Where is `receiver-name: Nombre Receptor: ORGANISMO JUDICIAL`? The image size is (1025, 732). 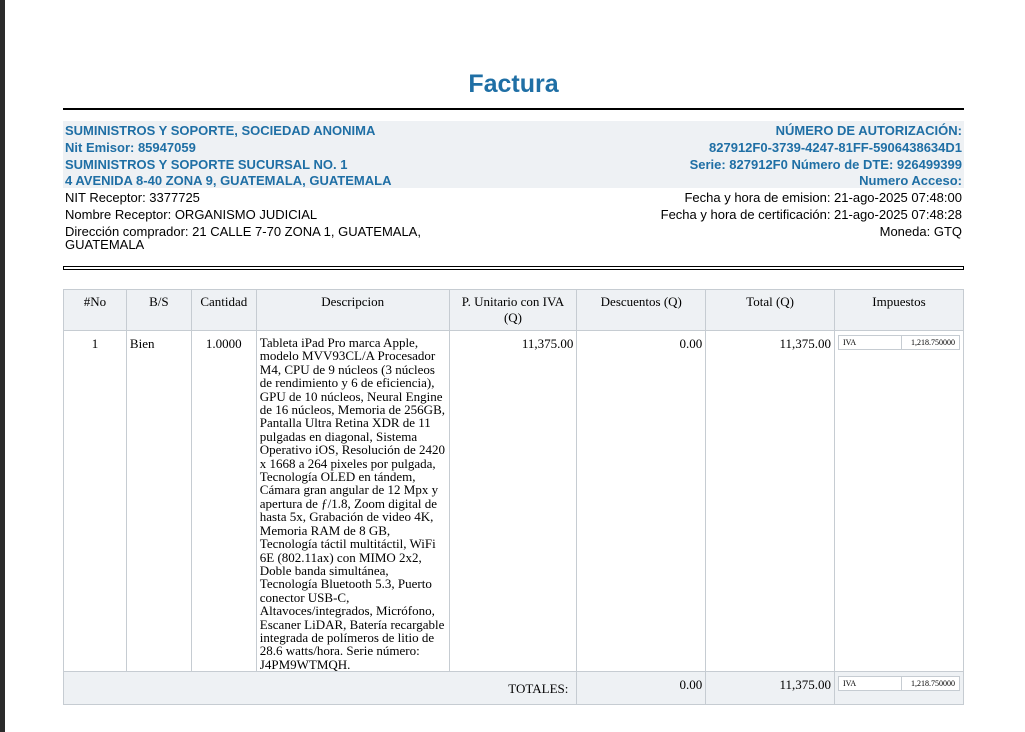 receiver-name: Nombre Receptor: ORGANISMO JUDICIAL is located at coordinates (191, 214).